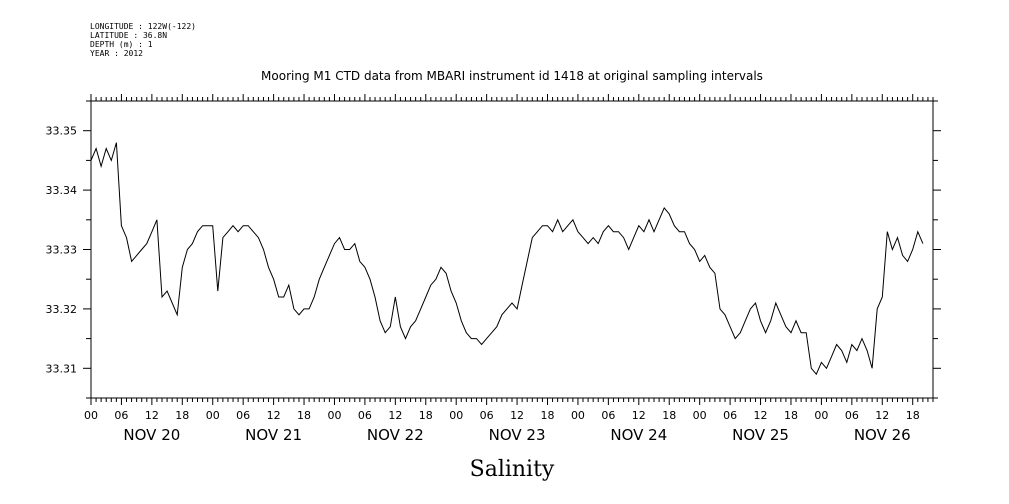 The height and width of the screenshot is (504, 1009). Describe the element at coordinates (638, 435) in the screenshot. I see `x-day-label: NOV 24` at that location.